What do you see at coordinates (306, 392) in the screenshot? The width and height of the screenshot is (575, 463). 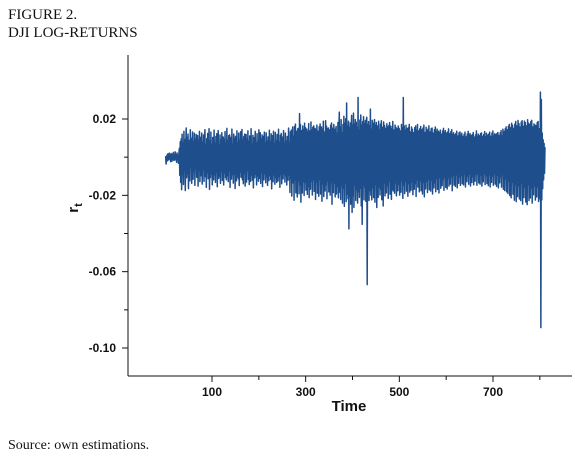 I see `x-tick-label: 300` at bounding box center [306, 392].